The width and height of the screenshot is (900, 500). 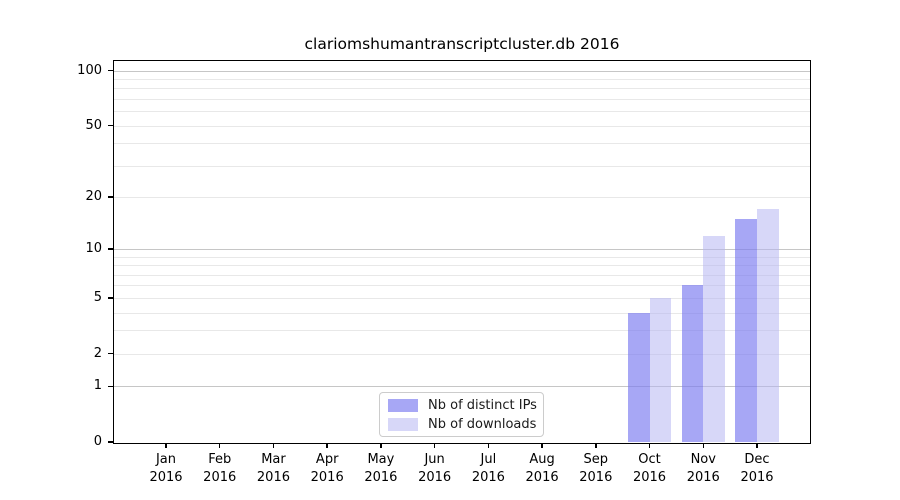 I want to click on x-tick-label: Jun 2016, so click(x=435, y=468).